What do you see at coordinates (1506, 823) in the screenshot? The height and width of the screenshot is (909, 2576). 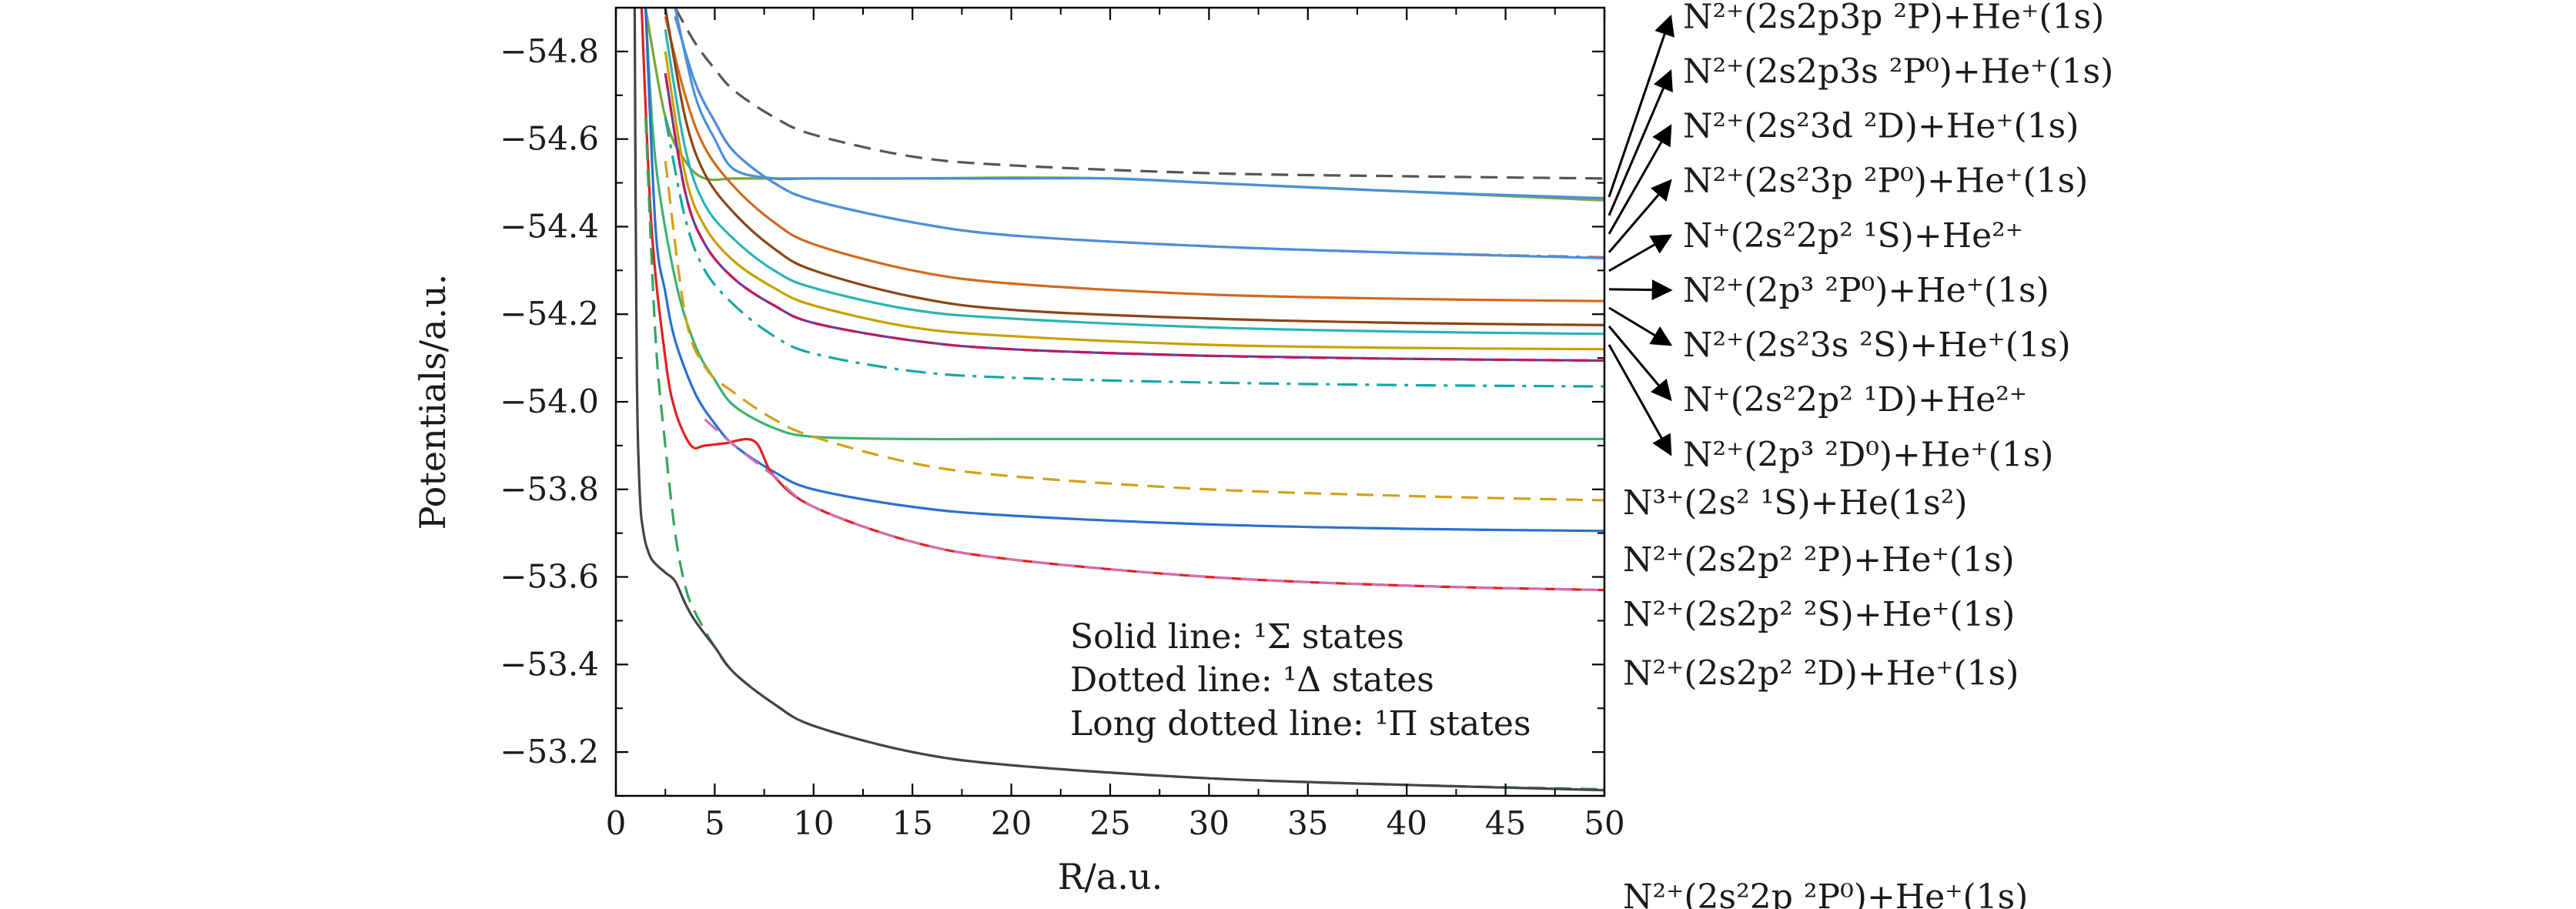 I see `x-tick-label: 45` at bounding box center [1506, 823].